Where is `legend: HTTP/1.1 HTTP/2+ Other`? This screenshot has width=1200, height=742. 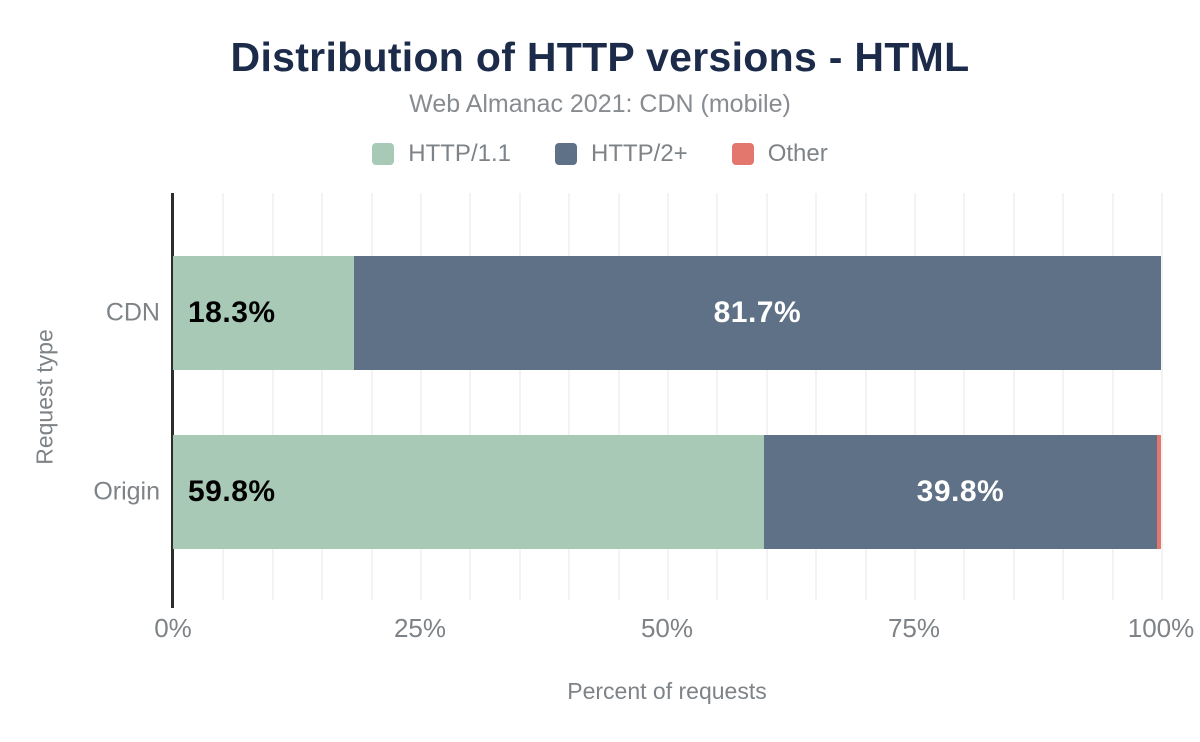
legend: HTTP/1.1 HTTP/2+ Other is located at coordinates (600, 154).